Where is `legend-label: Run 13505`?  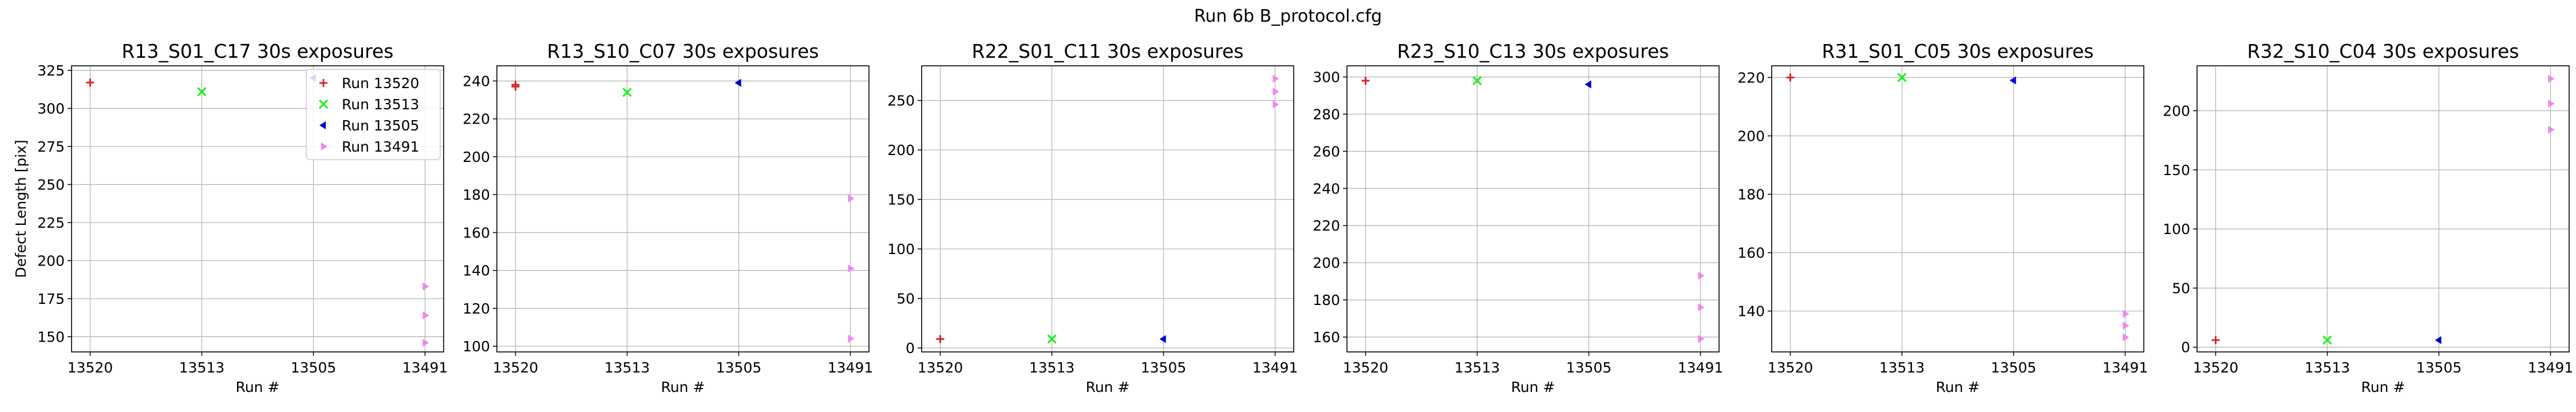
legend-label: Run 13505 is located at coordinates (380, 125).